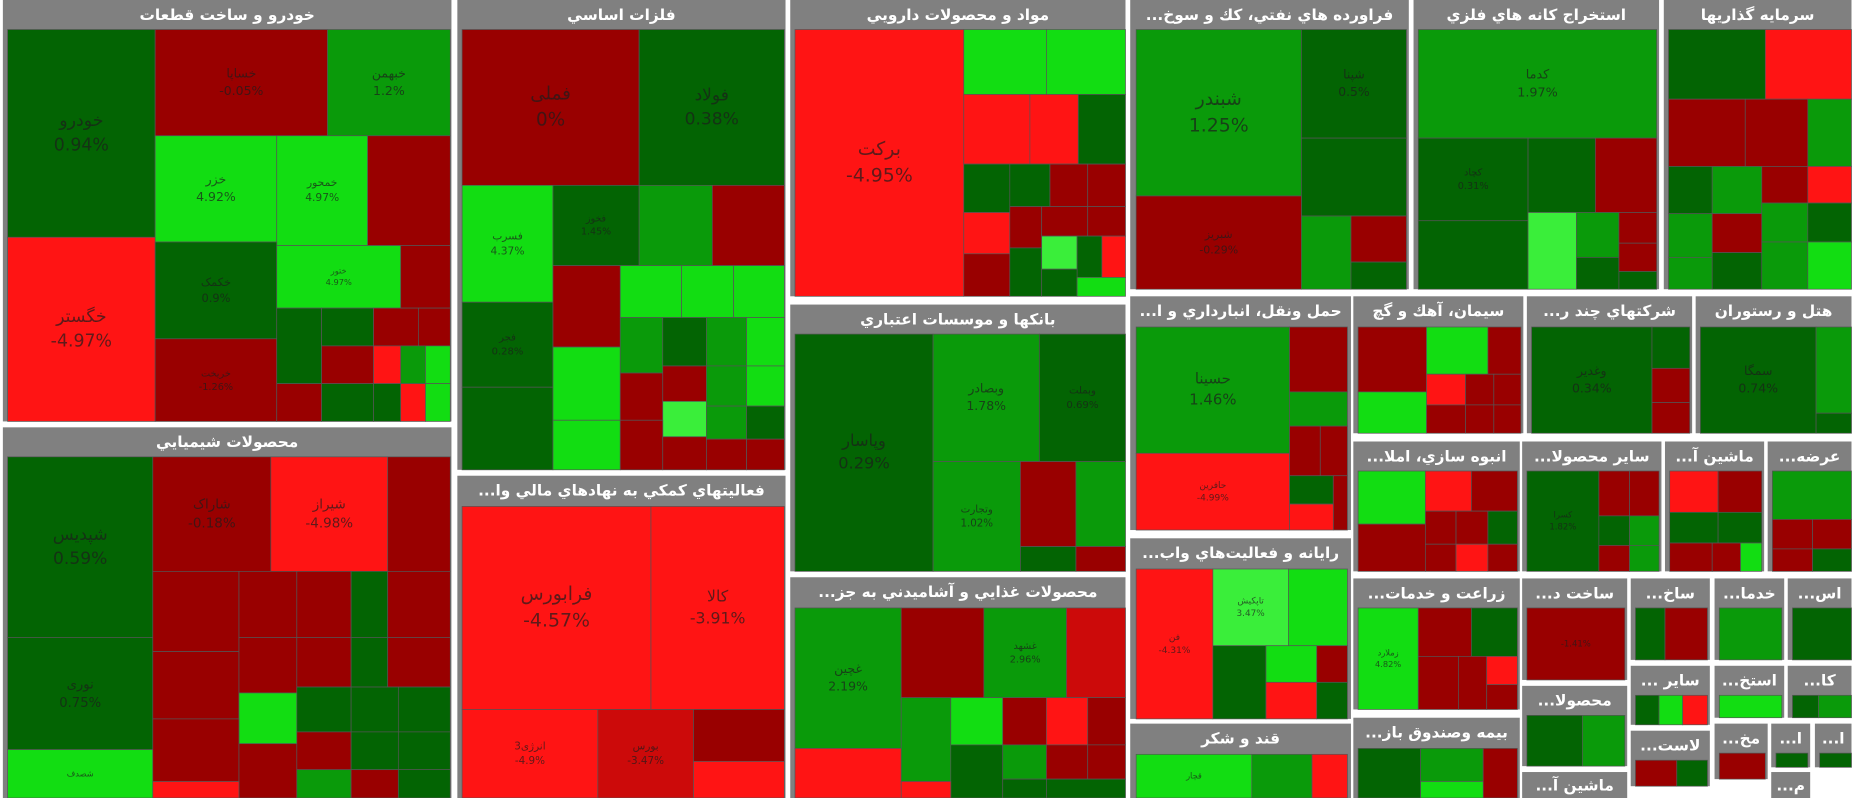 This screenshot has width=1852, height=798. What do you see at coordinates (1212, 486) in the screenshot?
I see `tile-symbol: حافرین` at bounding box center [1212, 486].